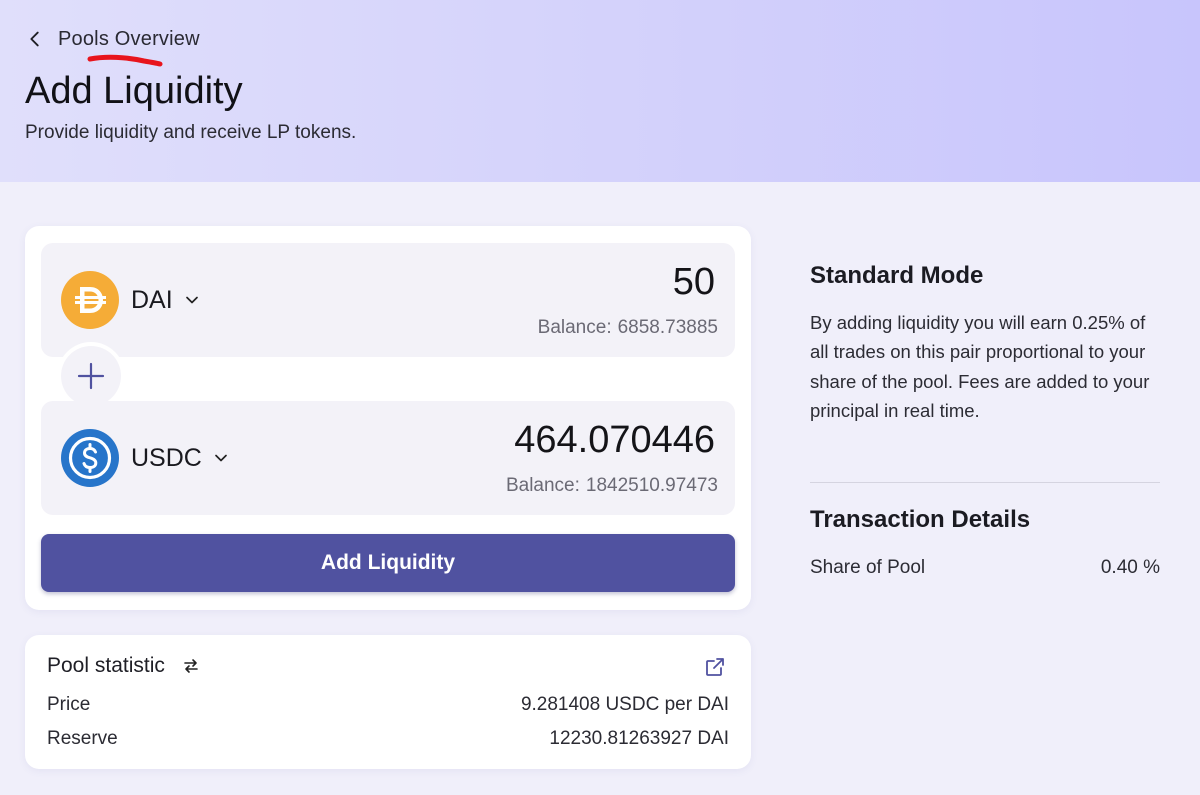  I want to click on share-of-pool-row: Share of Pool 0.40 %, so click(985, 568).